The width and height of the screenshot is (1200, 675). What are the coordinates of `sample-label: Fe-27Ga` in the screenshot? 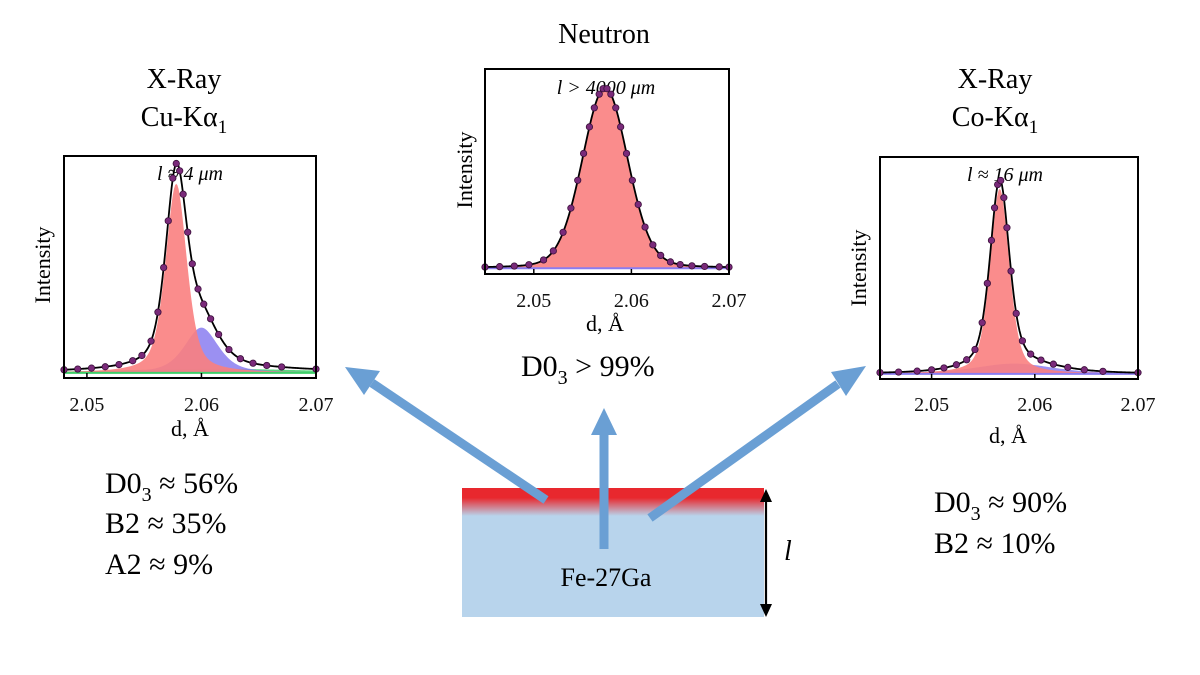 It's located at (606, 577).